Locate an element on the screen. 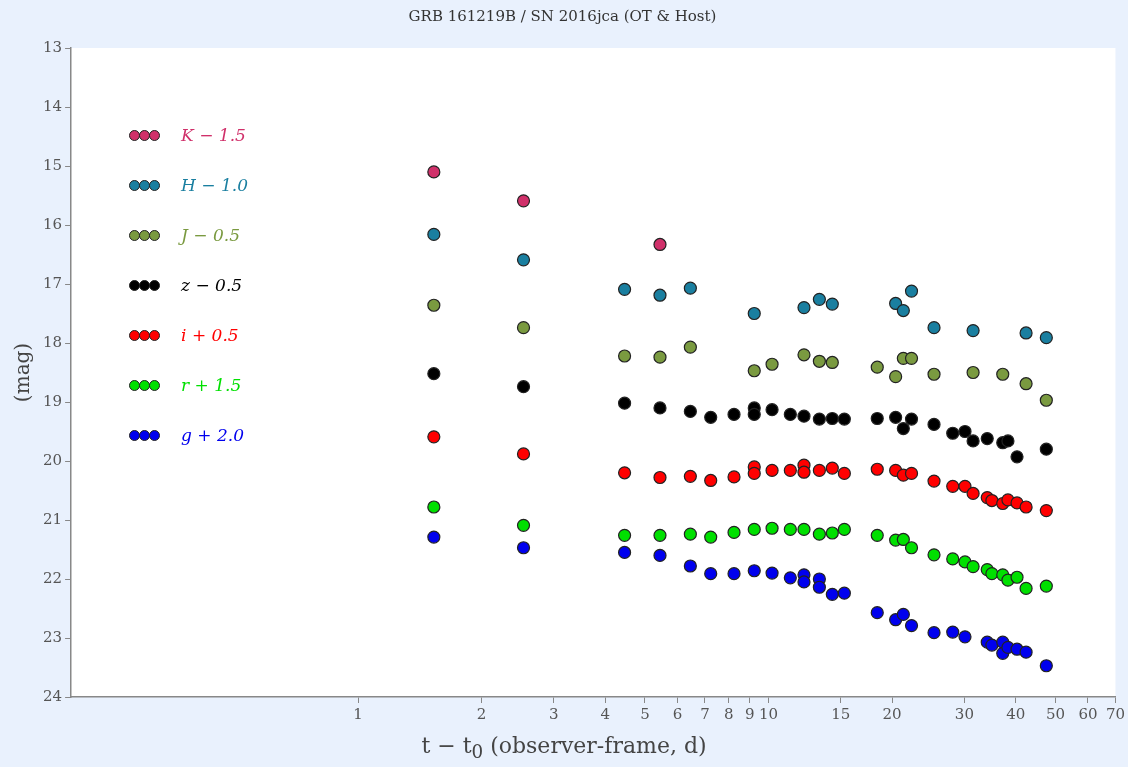 The image size is (1128, 767). legend-label: K − 1.5 is located at coordinates (213, 135).